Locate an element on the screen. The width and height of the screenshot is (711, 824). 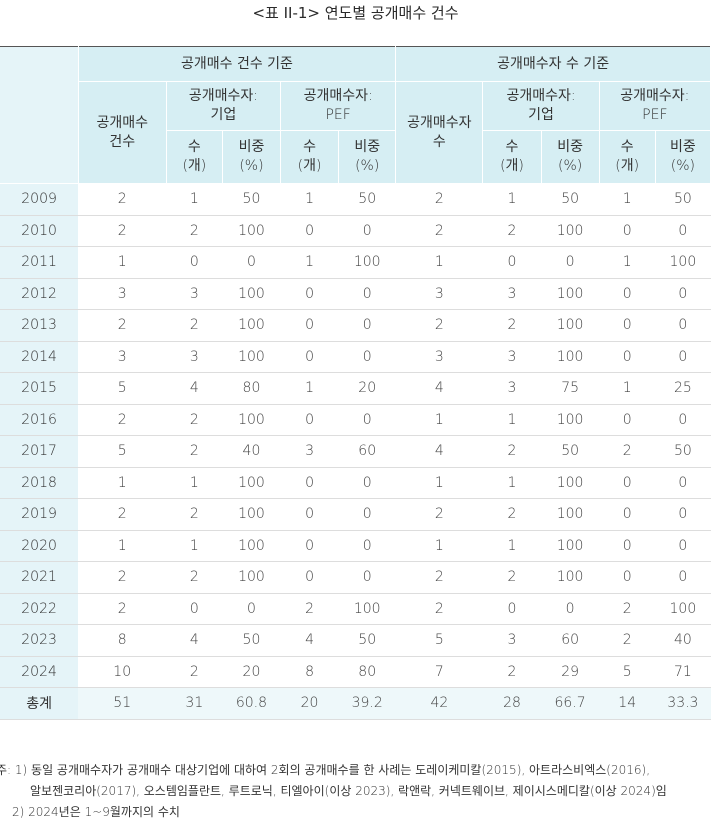
header-buyer-count-col: 공개매수자 수 is located at coordinates (439, 132).